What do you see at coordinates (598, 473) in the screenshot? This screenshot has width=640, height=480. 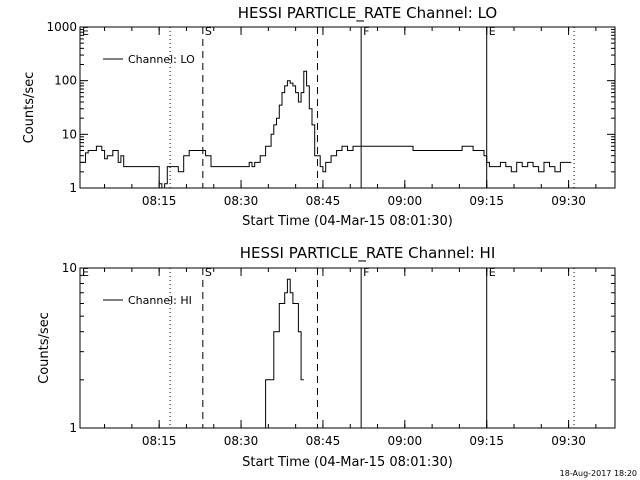 I see `footer-timestamp: 18-Aug-2017 18:20` at bounding box center [598, 473].